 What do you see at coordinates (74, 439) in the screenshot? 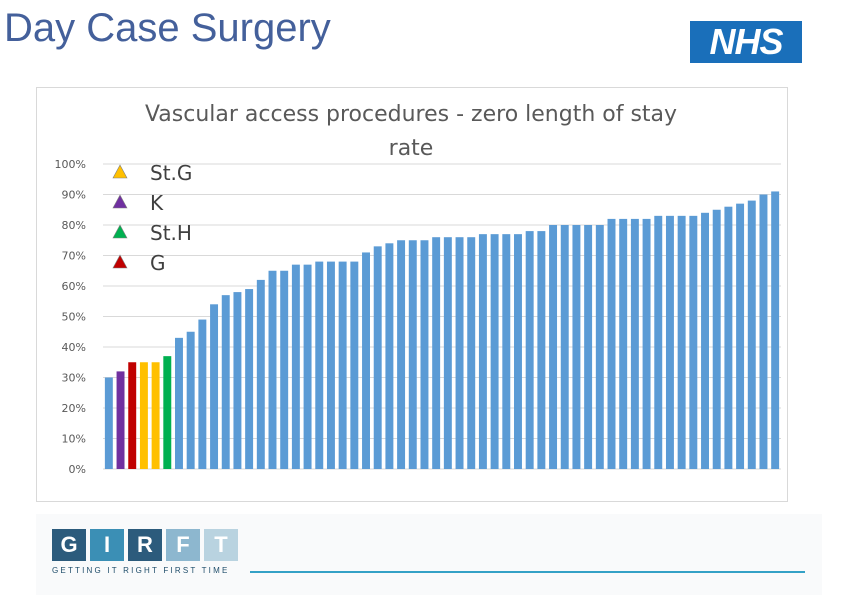
I see `y-tick-label: 10%` at bounding box center [74, 439].